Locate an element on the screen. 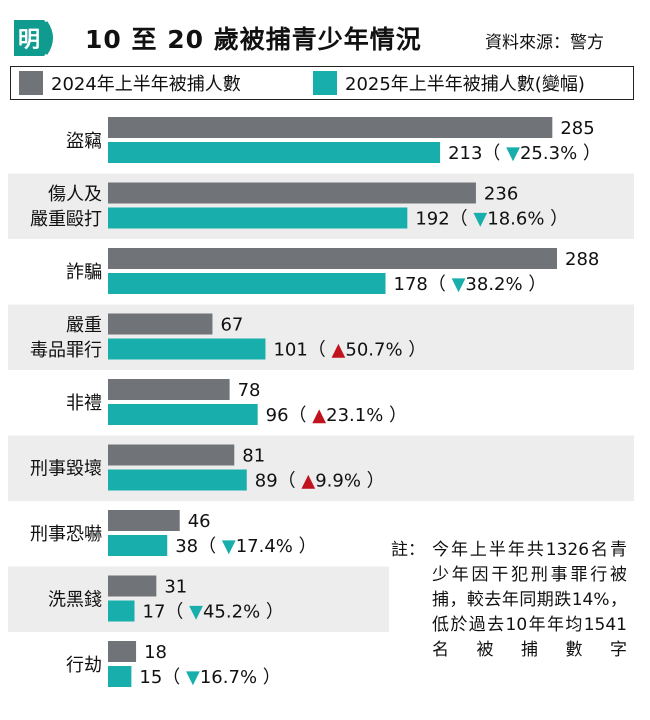  value-label-2025: 213（ ▼25.3% ） is located at coordinates (524, 153).